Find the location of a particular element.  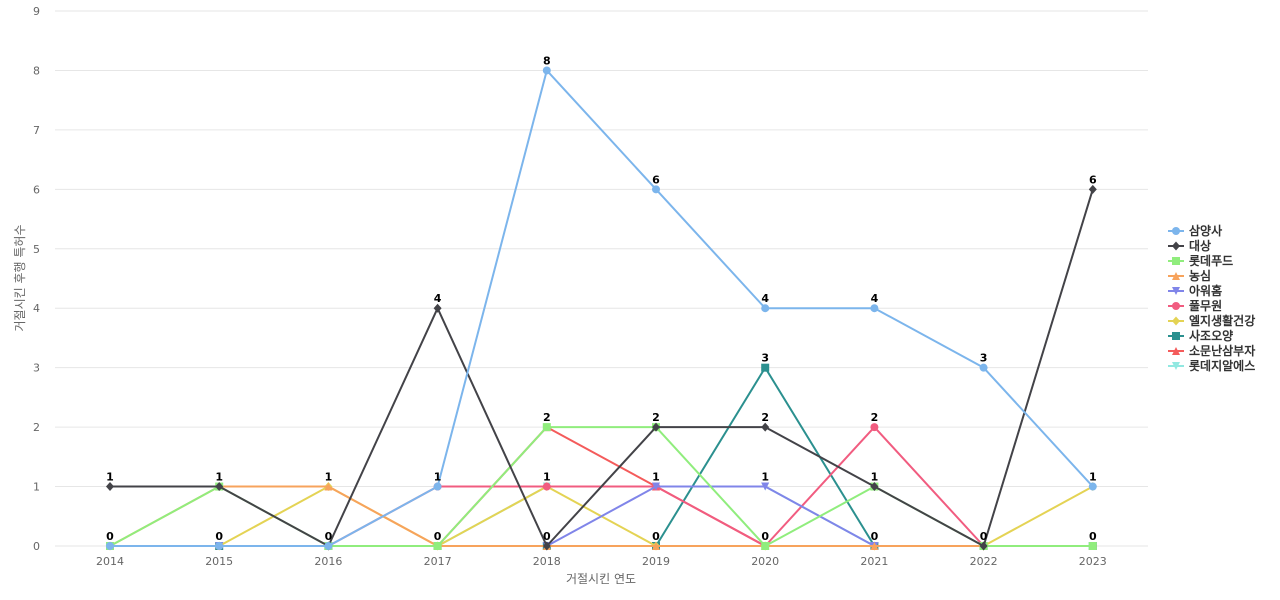

legend-item: 소문난삼부자 is located at coordinates (1211, 350).